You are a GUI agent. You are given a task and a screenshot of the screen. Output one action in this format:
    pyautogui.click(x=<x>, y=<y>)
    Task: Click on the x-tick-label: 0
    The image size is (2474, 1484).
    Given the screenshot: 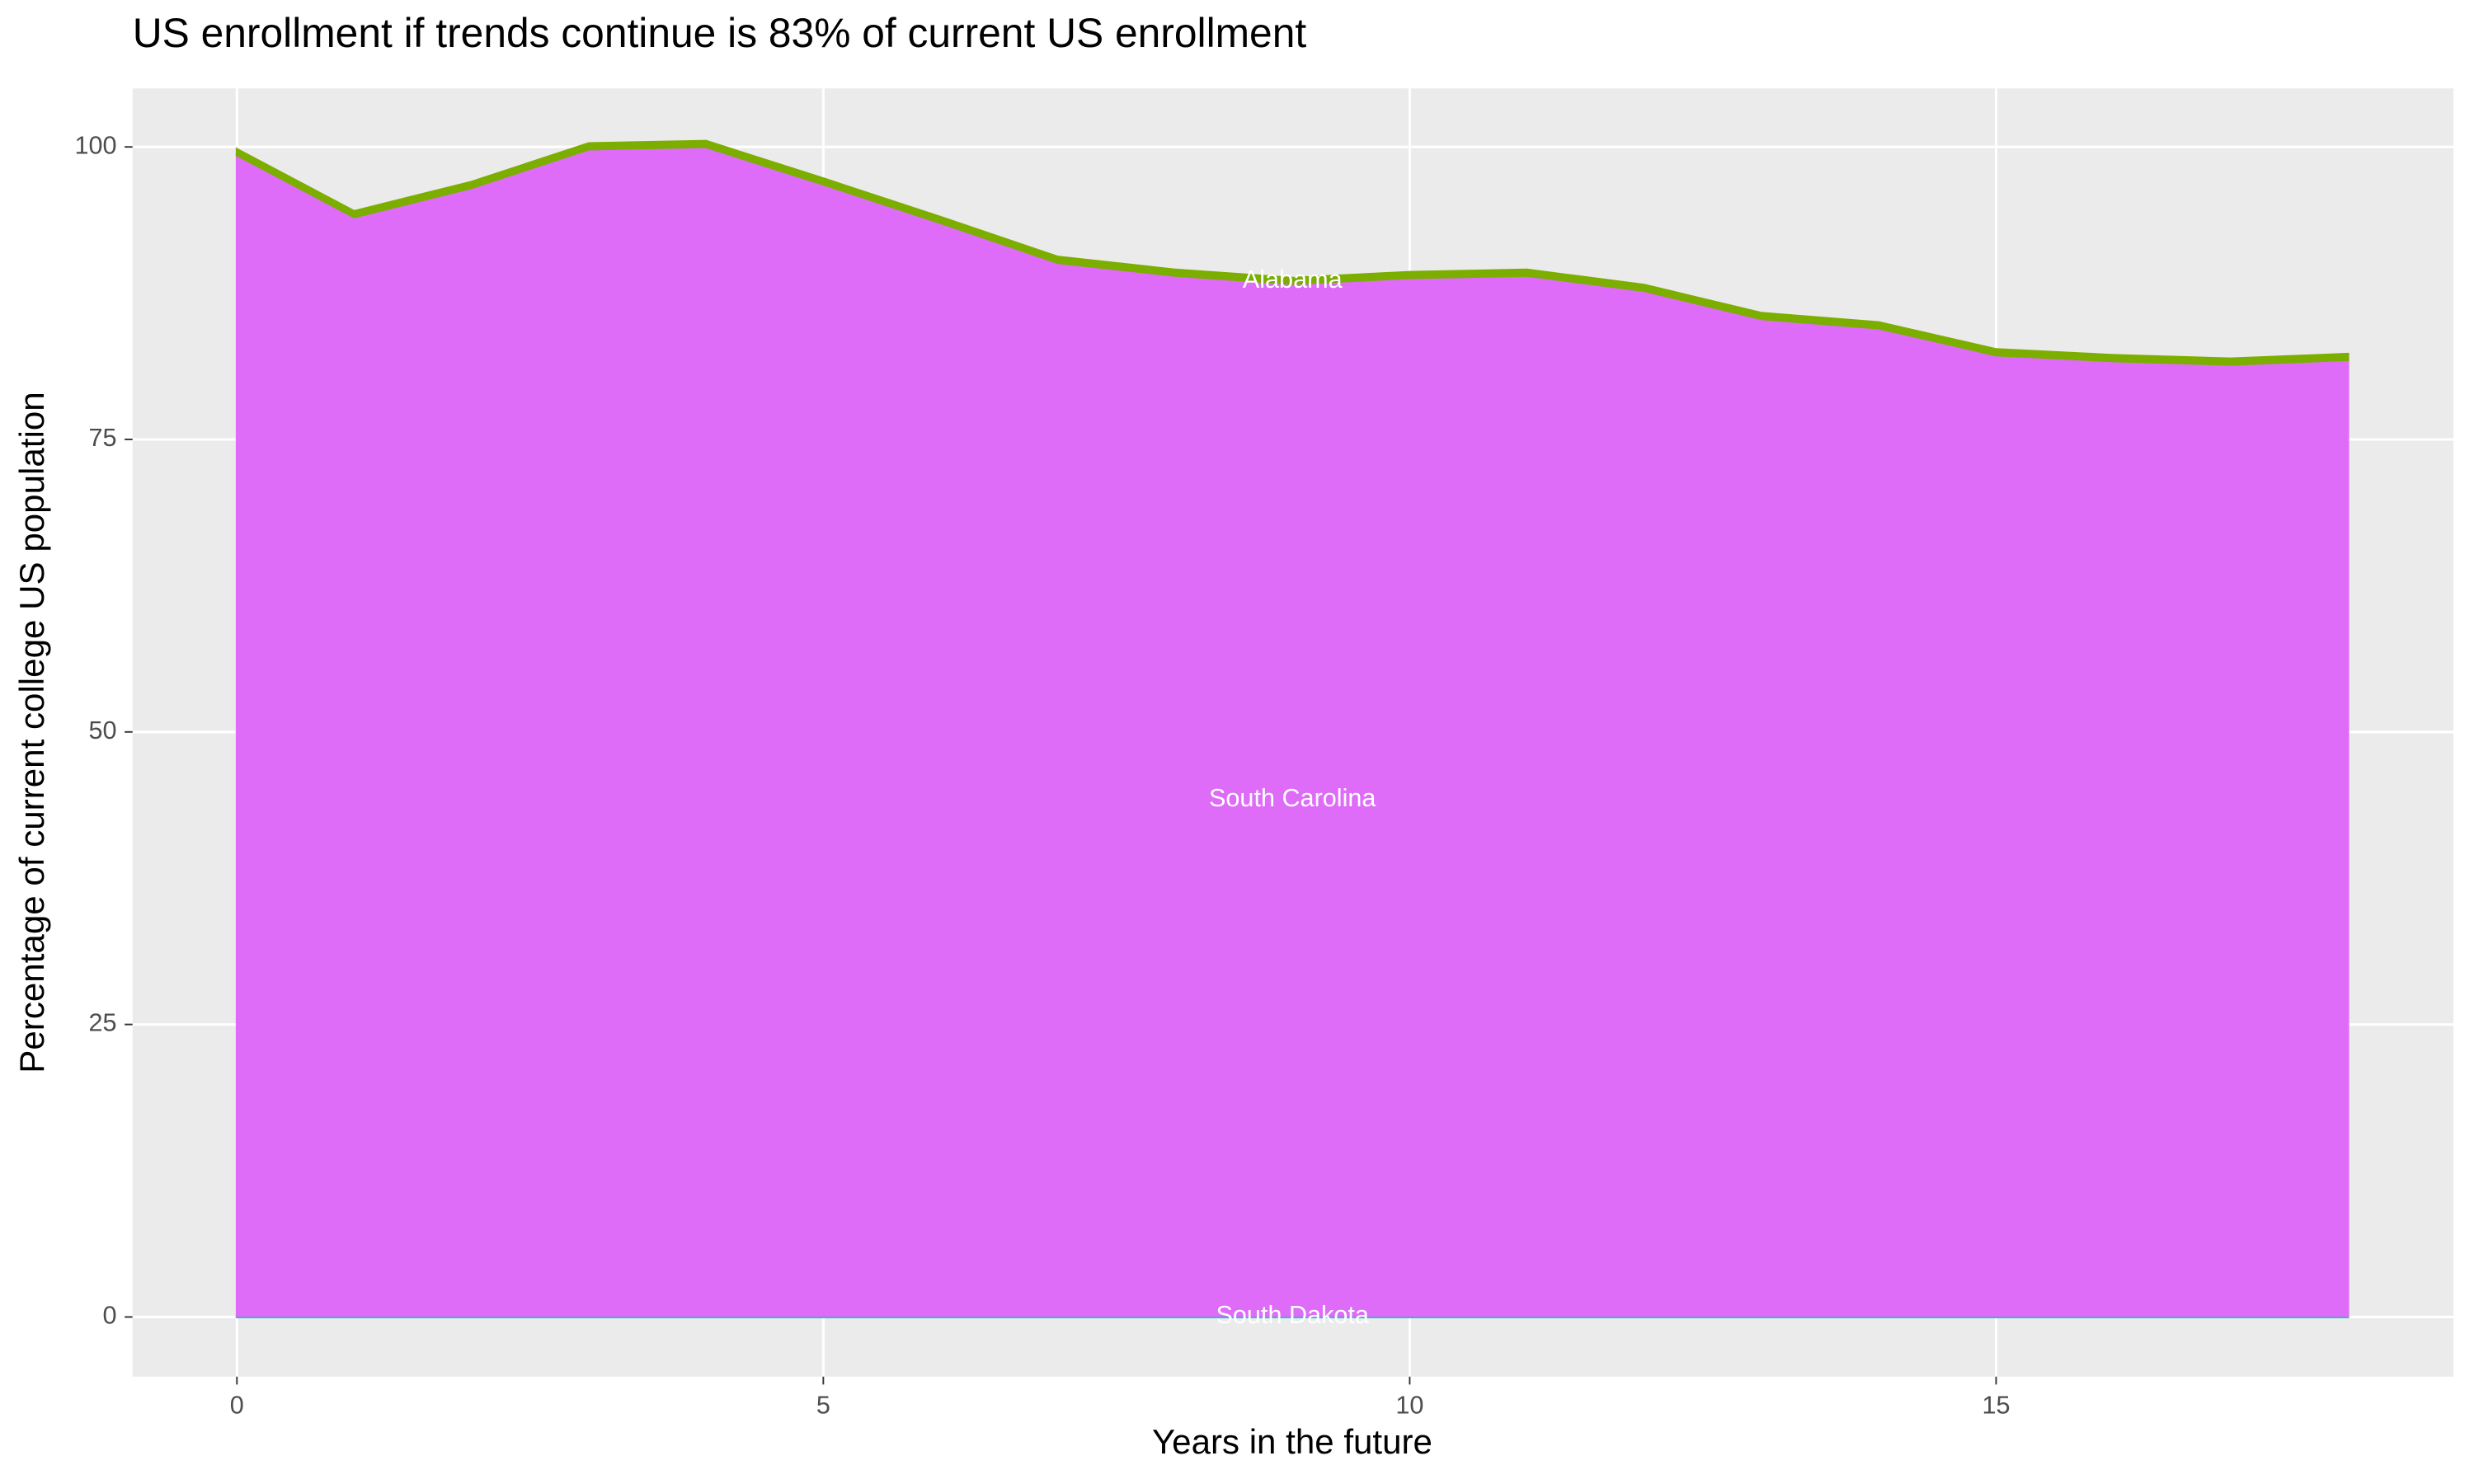 What is the action you would take?
    pyautogui.click(x=237, y=1405)
    